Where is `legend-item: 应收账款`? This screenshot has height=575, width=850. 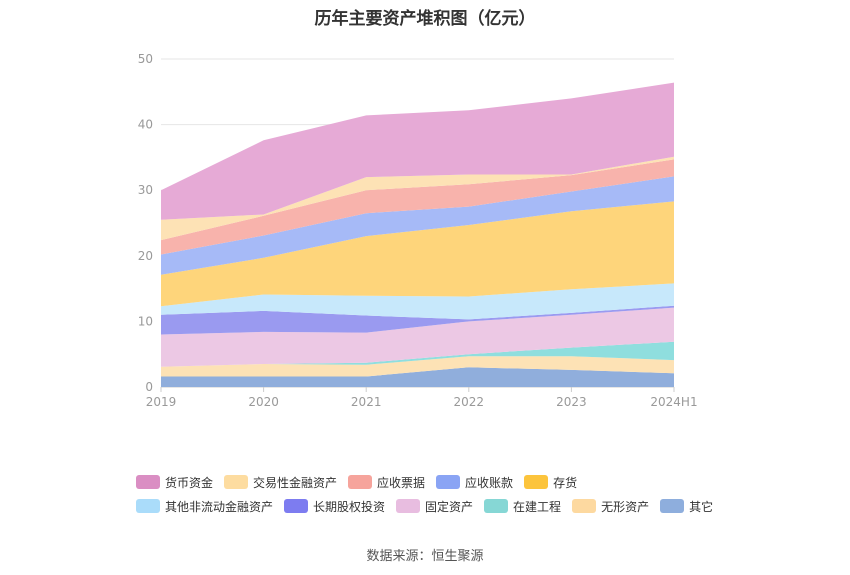
legend-item: 应收账款 is located at coordinates (474, 482).